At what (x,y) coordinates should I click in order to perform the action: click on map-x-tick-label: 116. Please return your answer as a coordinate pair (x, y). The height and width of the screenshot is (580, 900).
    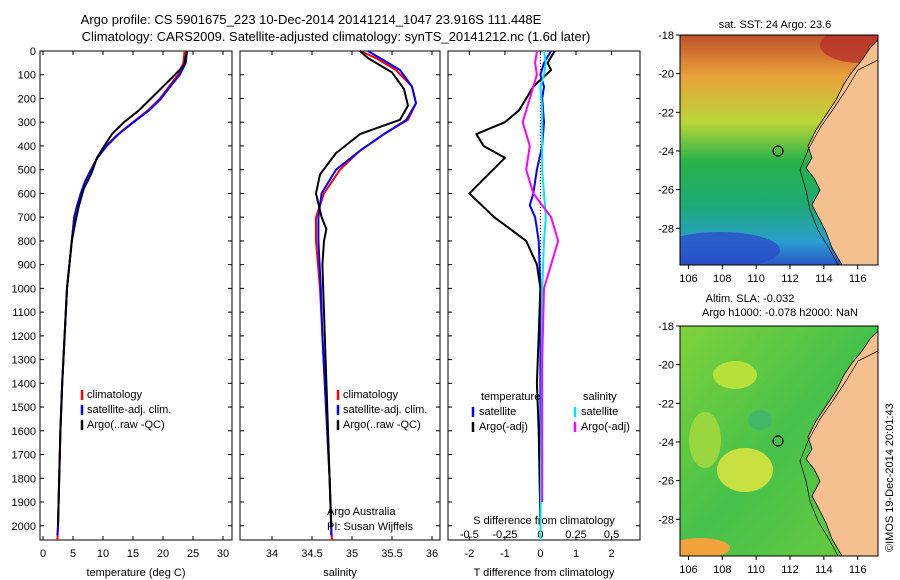
    Looking at the image, I should click on (858, 570).